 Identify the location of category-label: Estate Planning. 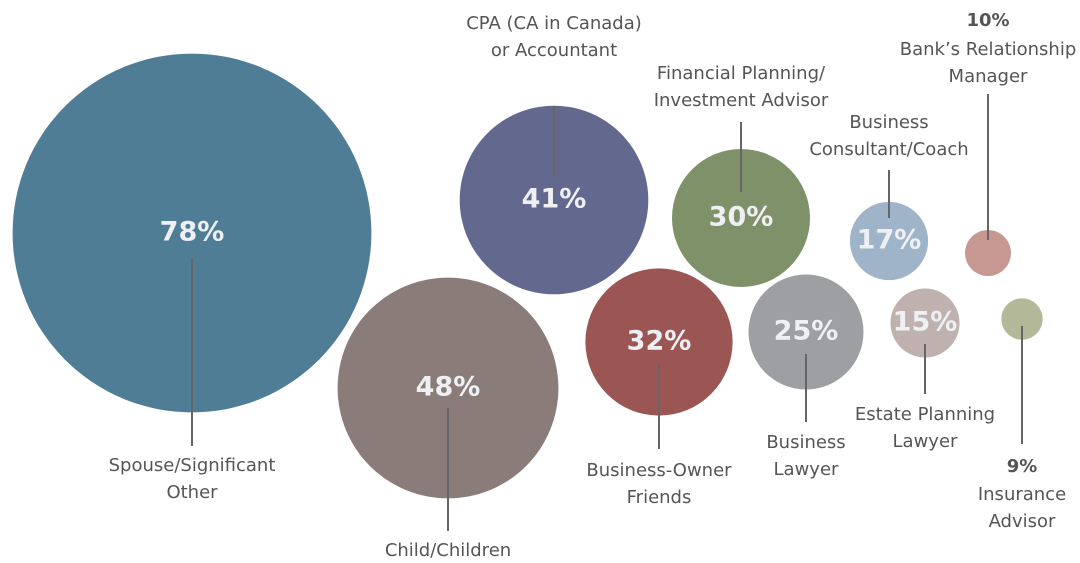
(925, 414).